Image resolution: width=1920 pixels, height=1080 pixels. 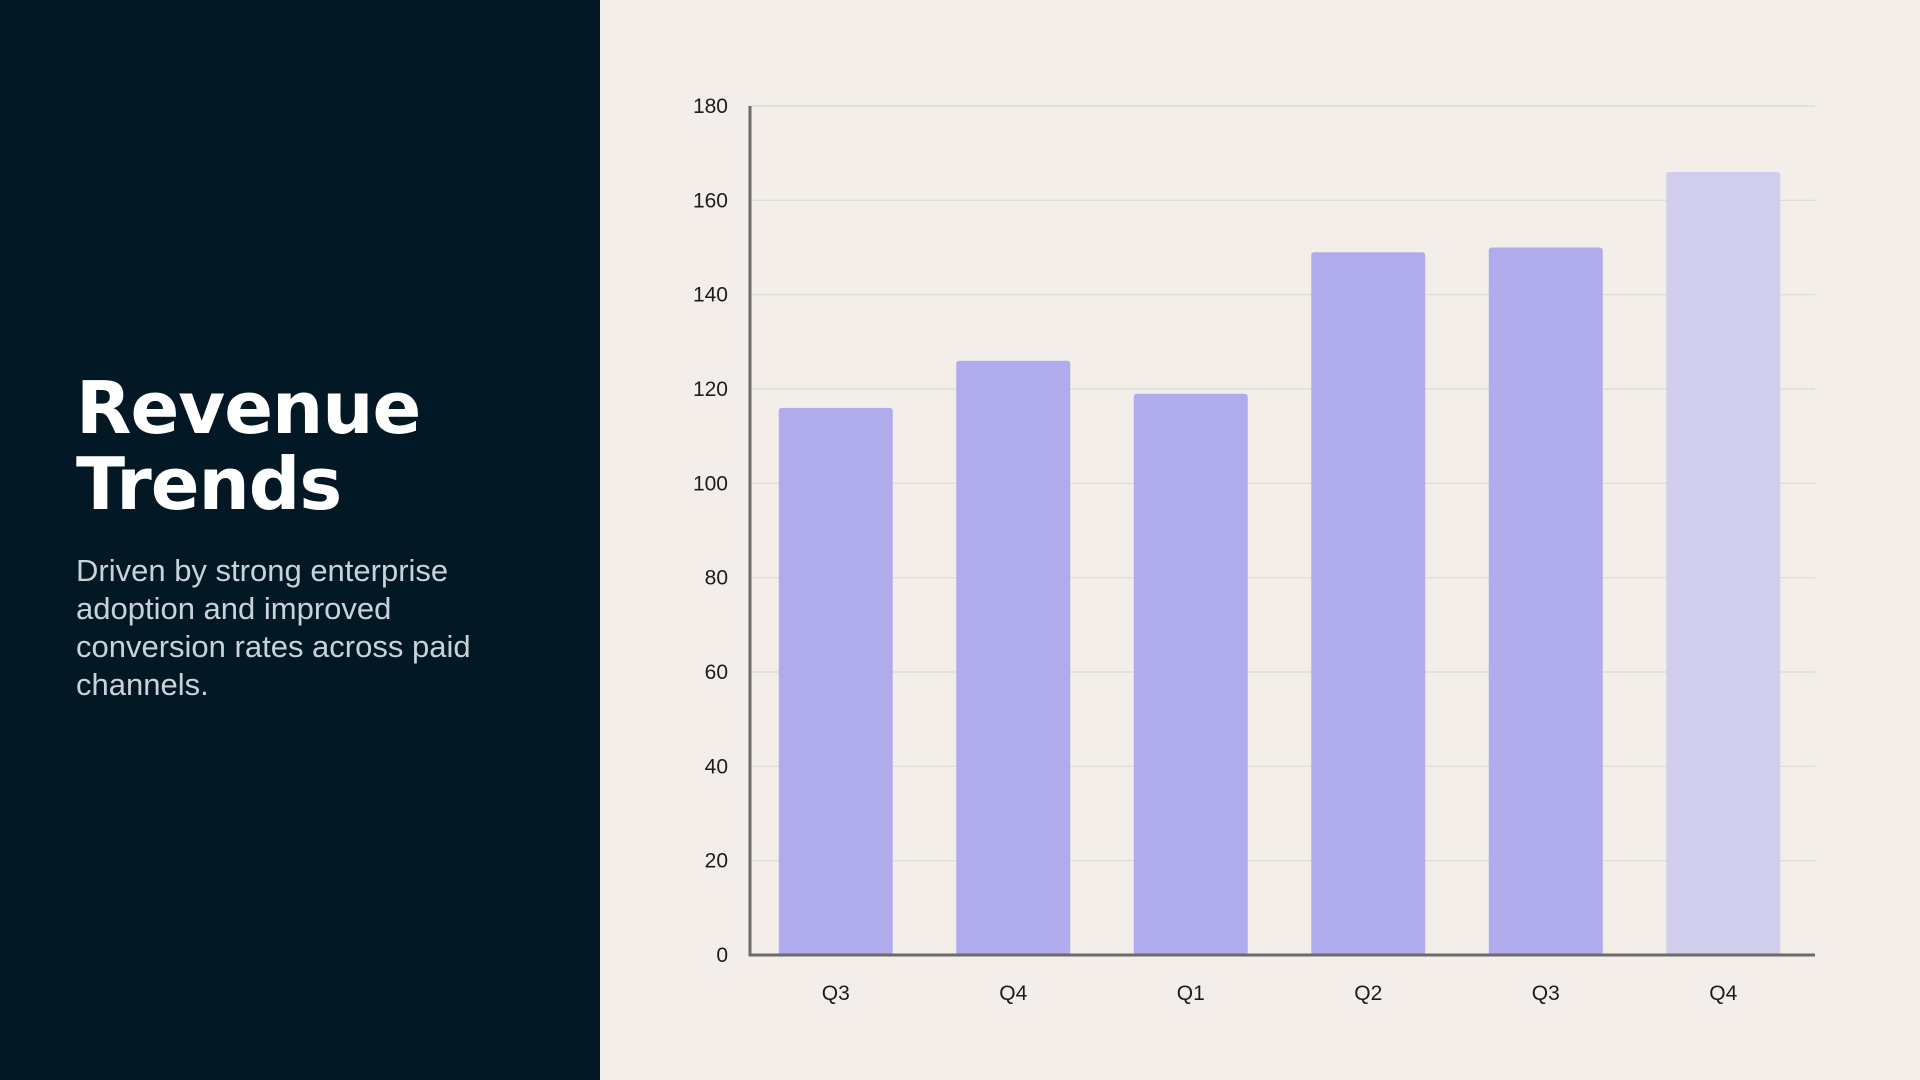 What do you see at coordinates (710, 389) in the screenshot?
I see `y-tick-label: 120` at bounding box center [710, 389].